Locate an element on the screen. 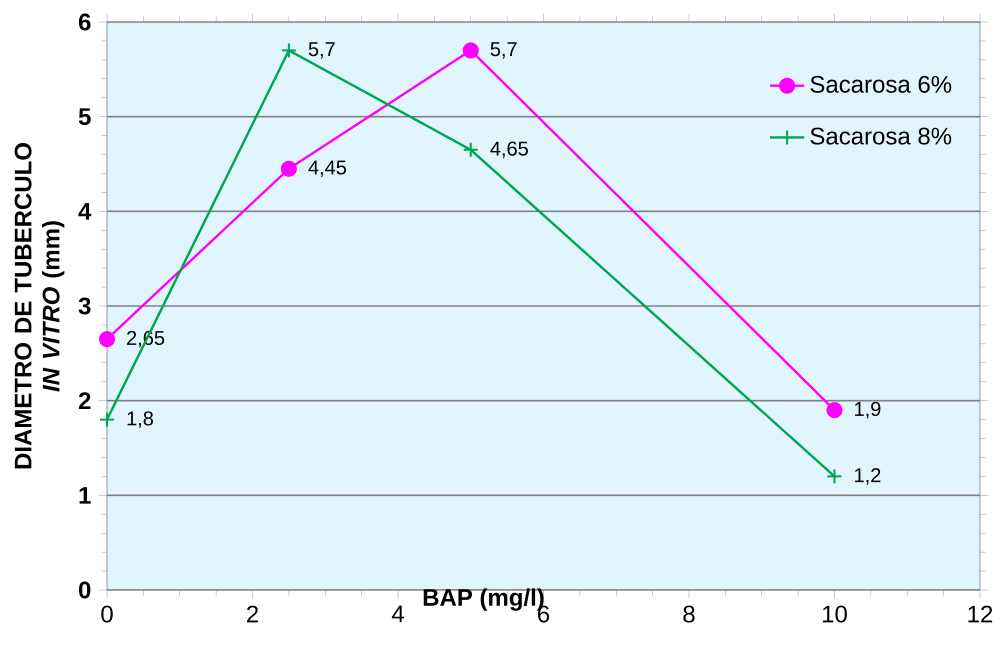 Image resolution: width=1000 pixels, height=645 pixels. x-tick-label: 2 is located at coordinates (252, 614).